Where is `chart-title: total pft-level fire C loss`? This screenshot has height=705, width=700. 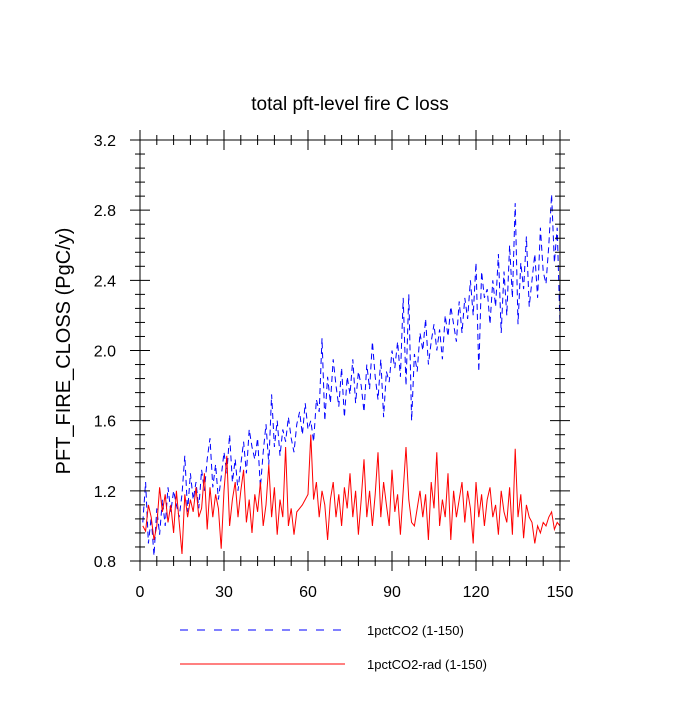 chart-title: total pft-level fire C loss is located at coordinates (349, 104).